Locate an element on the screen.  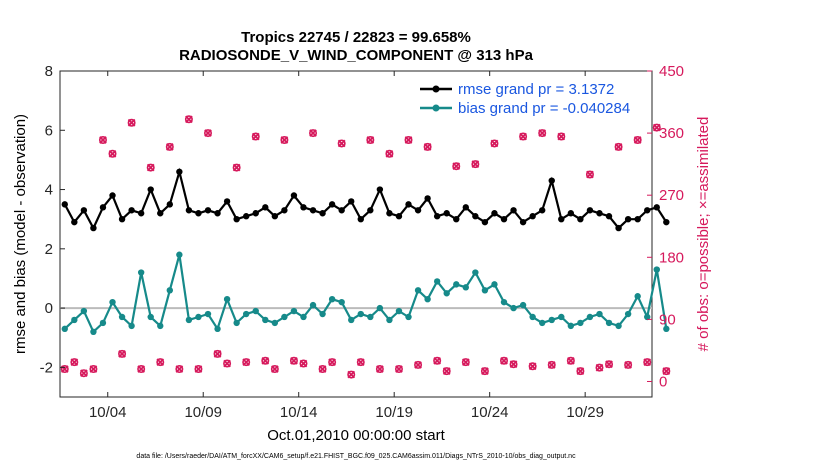
y-axis-left-label: rmse and bias (model - observation) is located at coordinates (20, 234).